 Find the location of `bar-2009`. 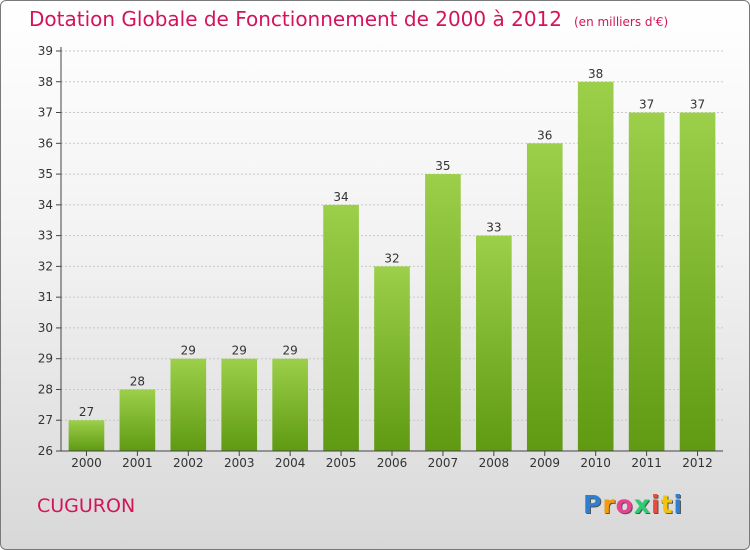

bar-2009 is located at coordinates (544, 297).